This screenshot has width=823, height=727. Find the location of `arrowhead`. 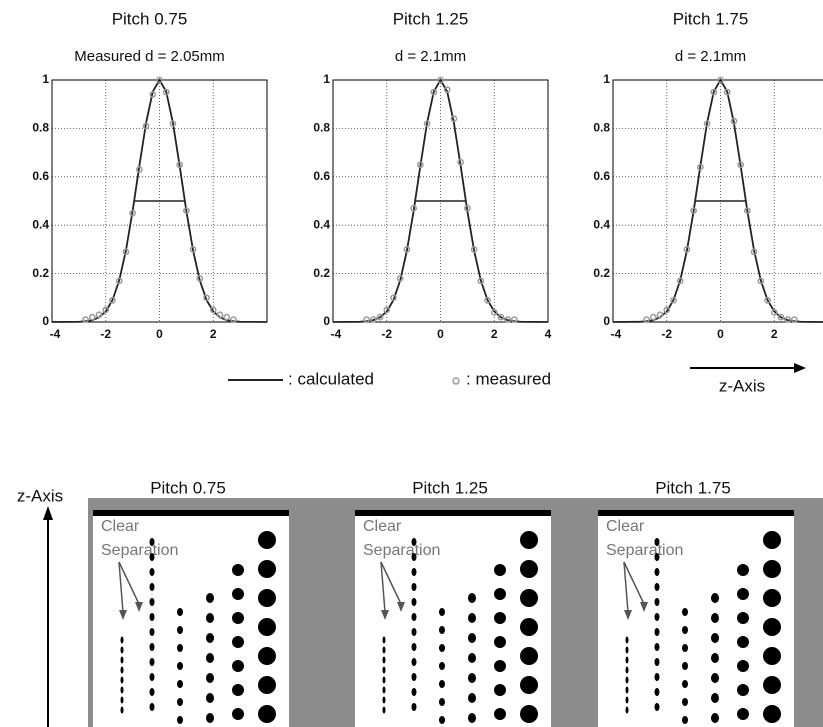

arrowhead is located at coordinates (800, 368).